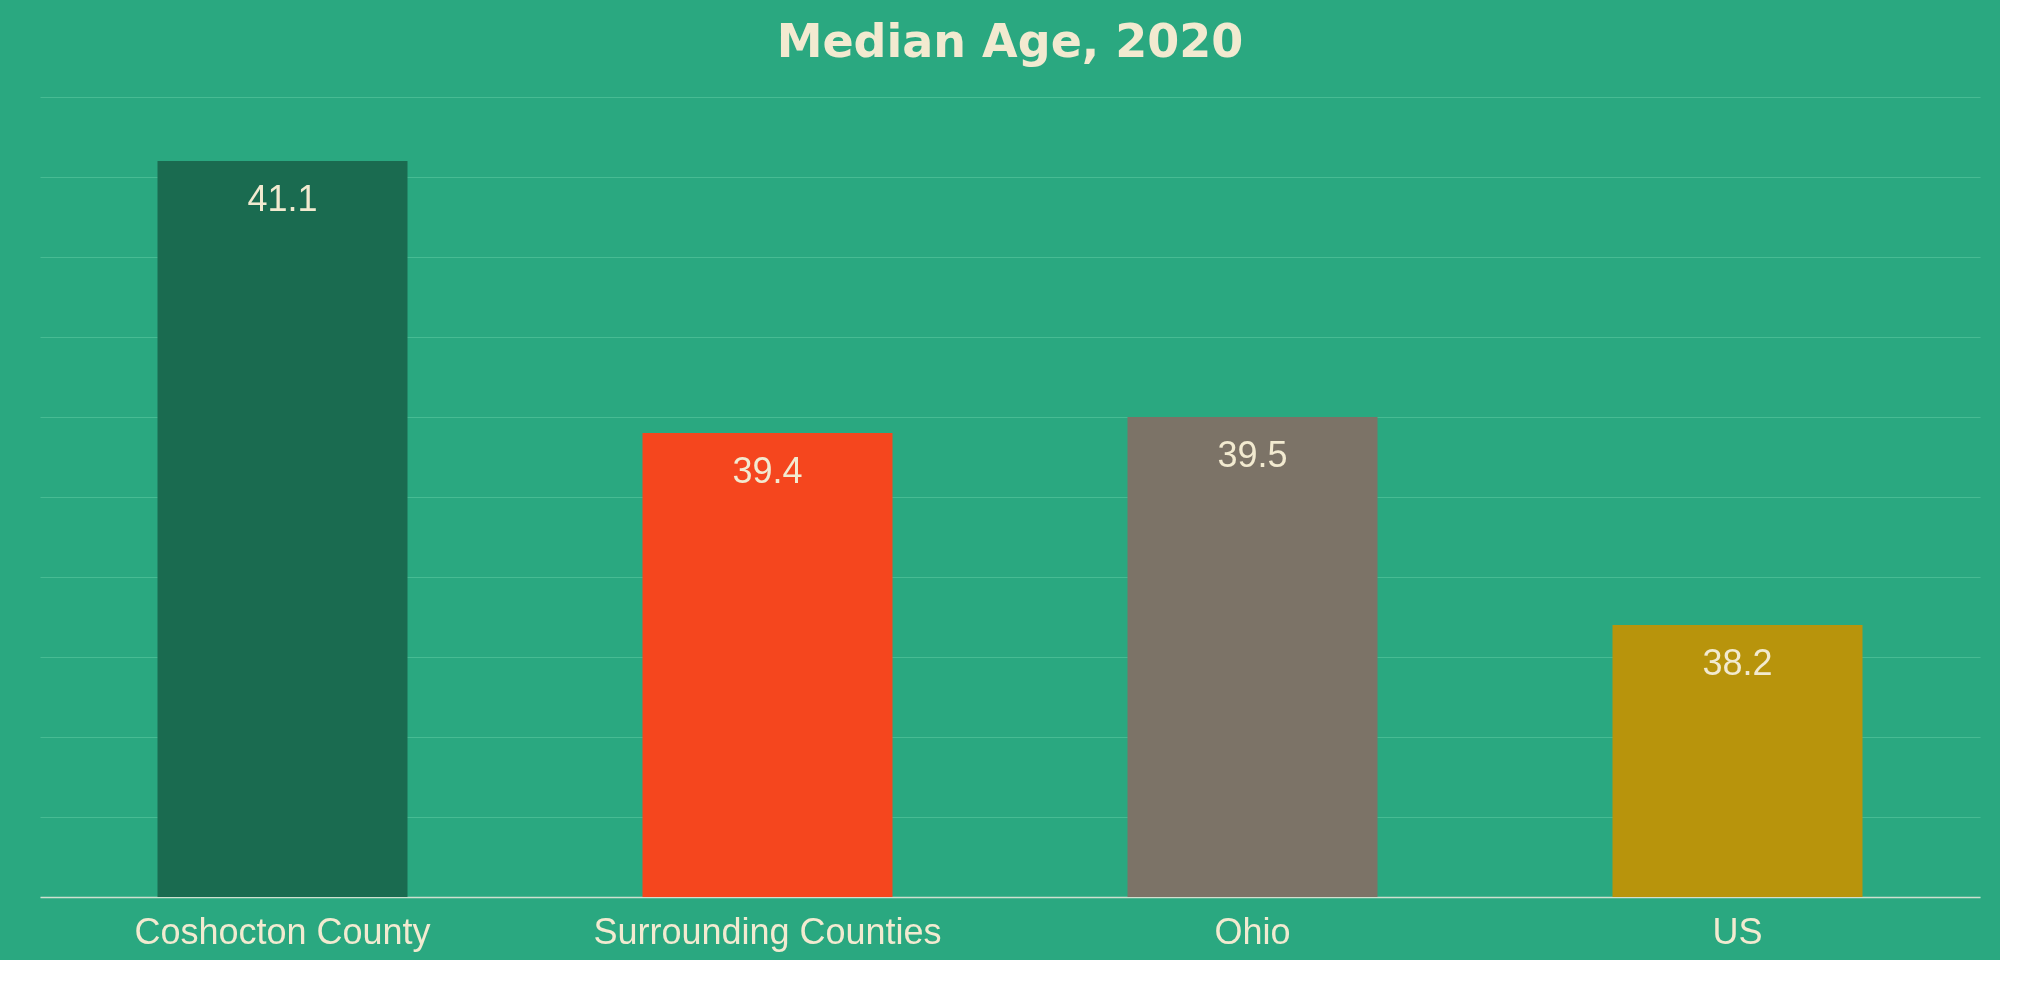 This screenshot has height=991, width=2033. What do you see at coordinates (282, 931) in the screenshot?
I see `x-tick-label: Coshocton County` at bounding box center [282, 931].